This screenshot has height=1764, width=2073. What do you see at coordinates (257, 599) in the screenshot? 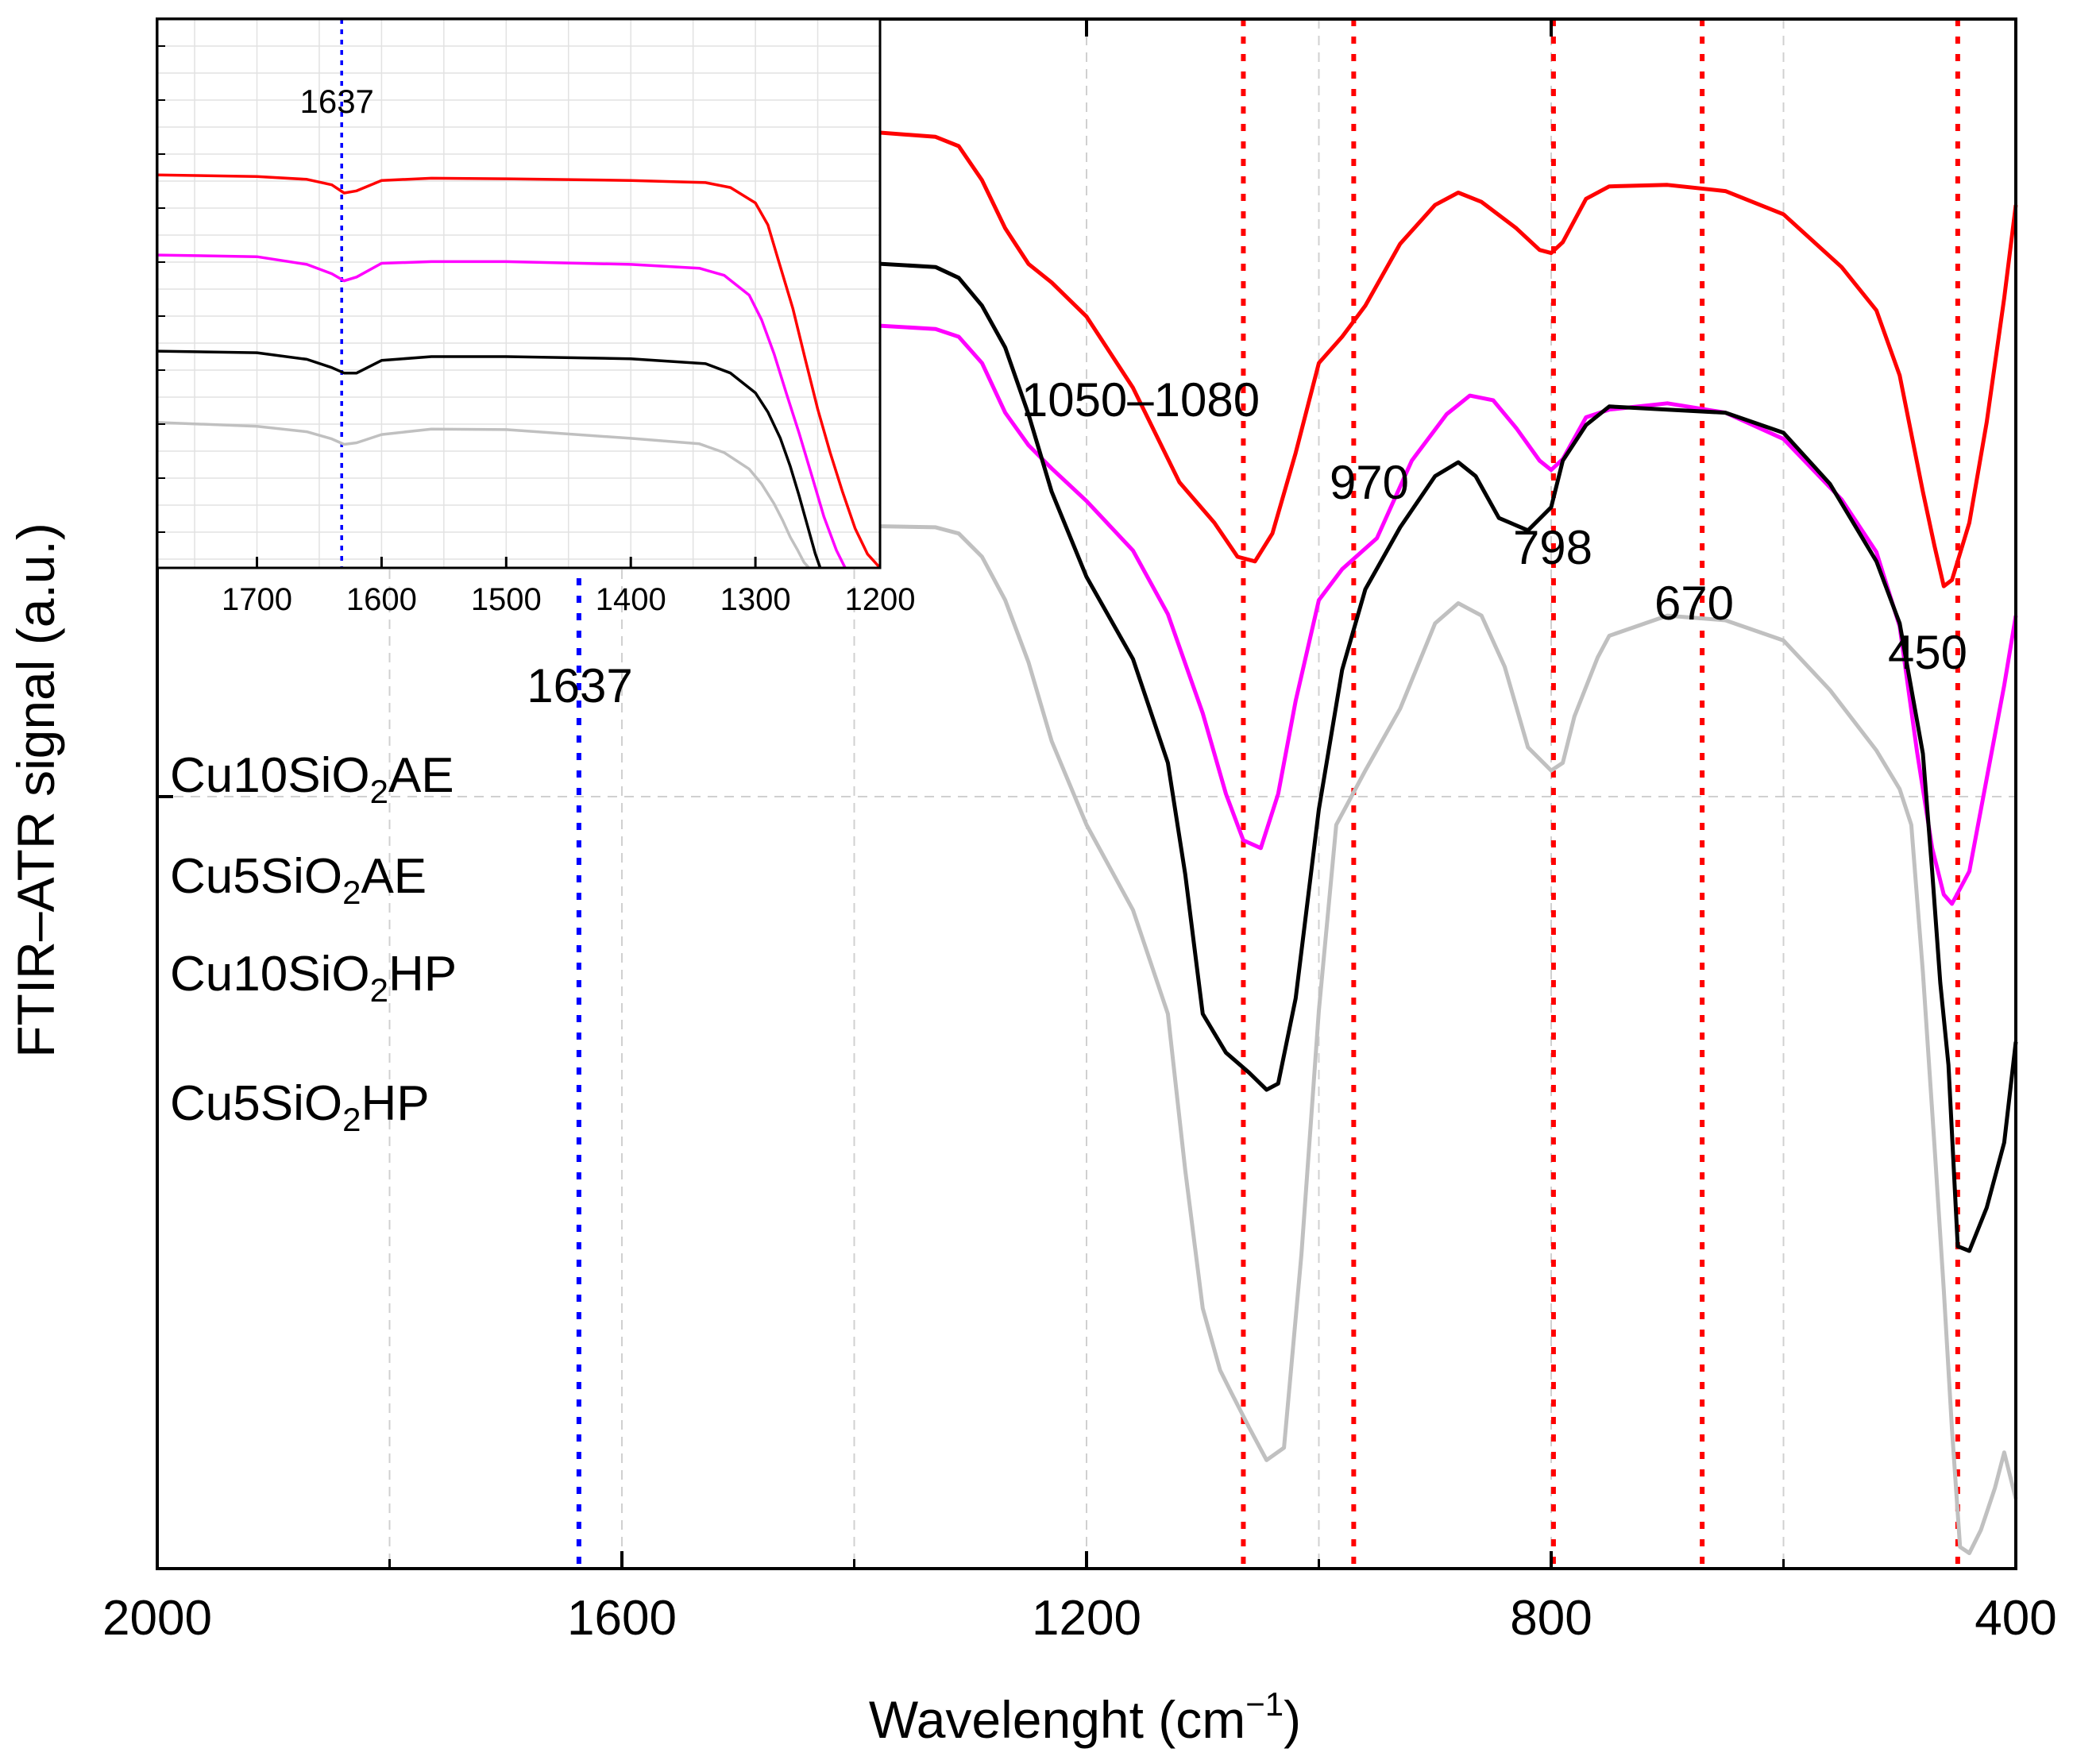
I see `inset-x-tick-label: 1700` at bounding box center [257, 599].